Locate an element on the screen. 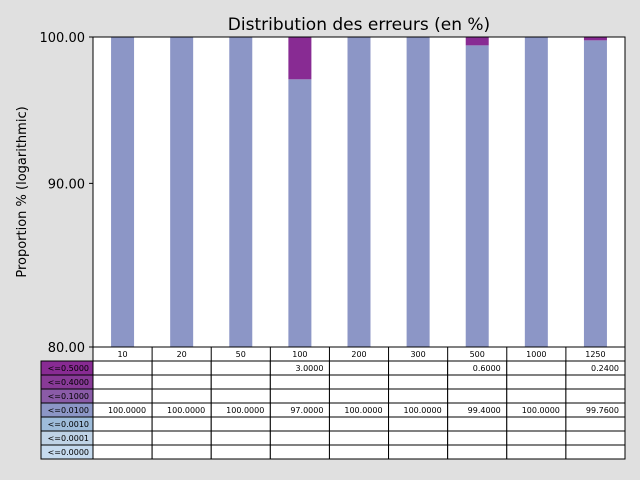 This screenshot has height=480, width=640. data-label: 0.6000 is located at coordinates (487, 368).